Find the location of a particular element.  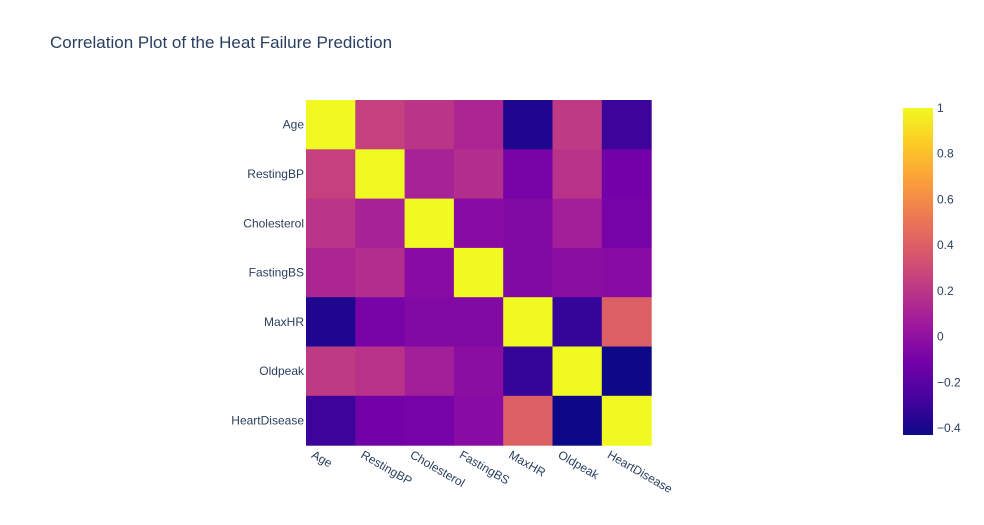

x-tick-label: Age is located at coordinates (322, 459).